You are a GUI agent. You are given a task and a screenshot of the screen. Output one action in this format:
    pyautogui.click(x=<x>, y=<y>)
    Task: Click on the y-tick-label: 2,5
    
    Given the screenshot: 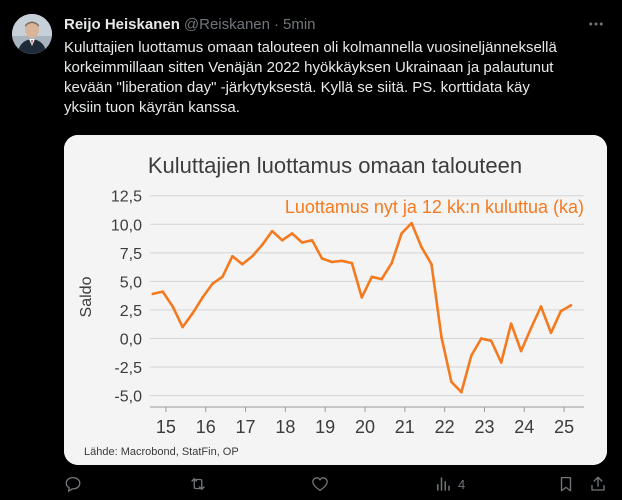 What is the action you would take?
    pyautogui.click(x=131, y=311)
    